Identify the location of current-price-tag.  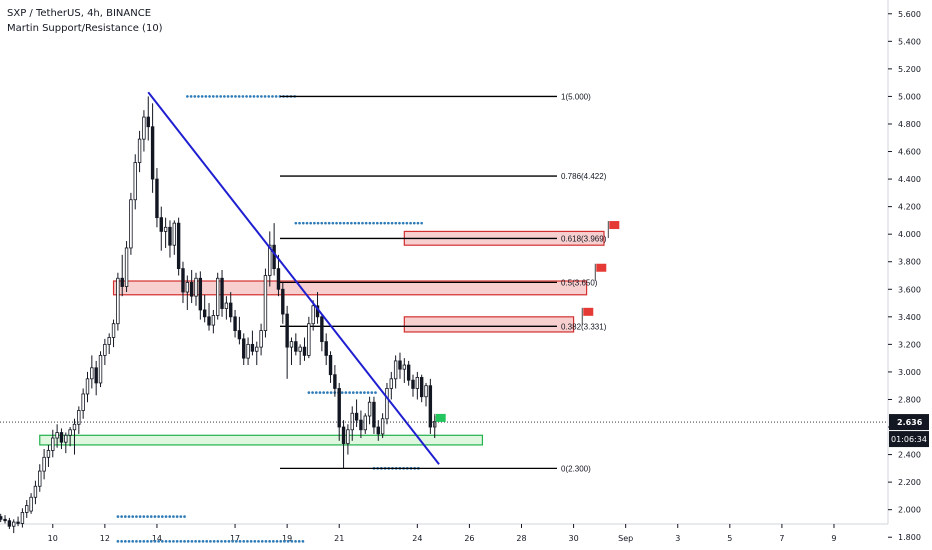
(909, 422).